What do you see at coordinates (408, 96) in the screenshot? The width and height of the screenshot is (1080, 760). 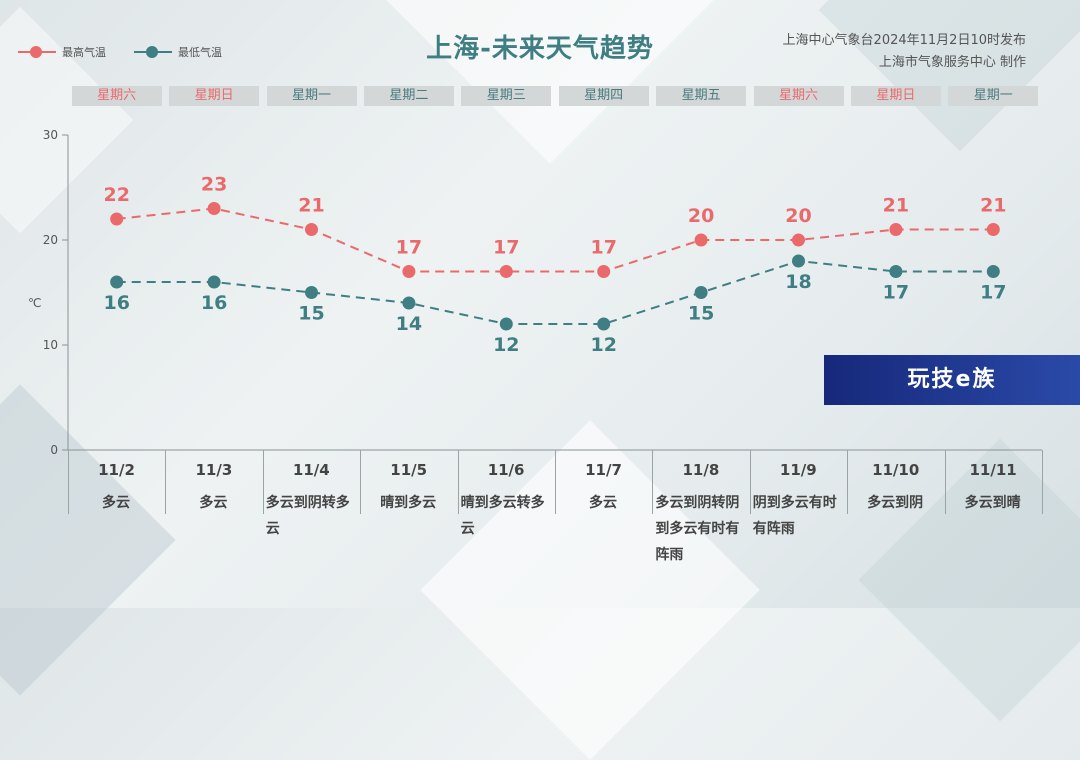 I see `weekday-label: 星期二` at bounding box center [408, 96].